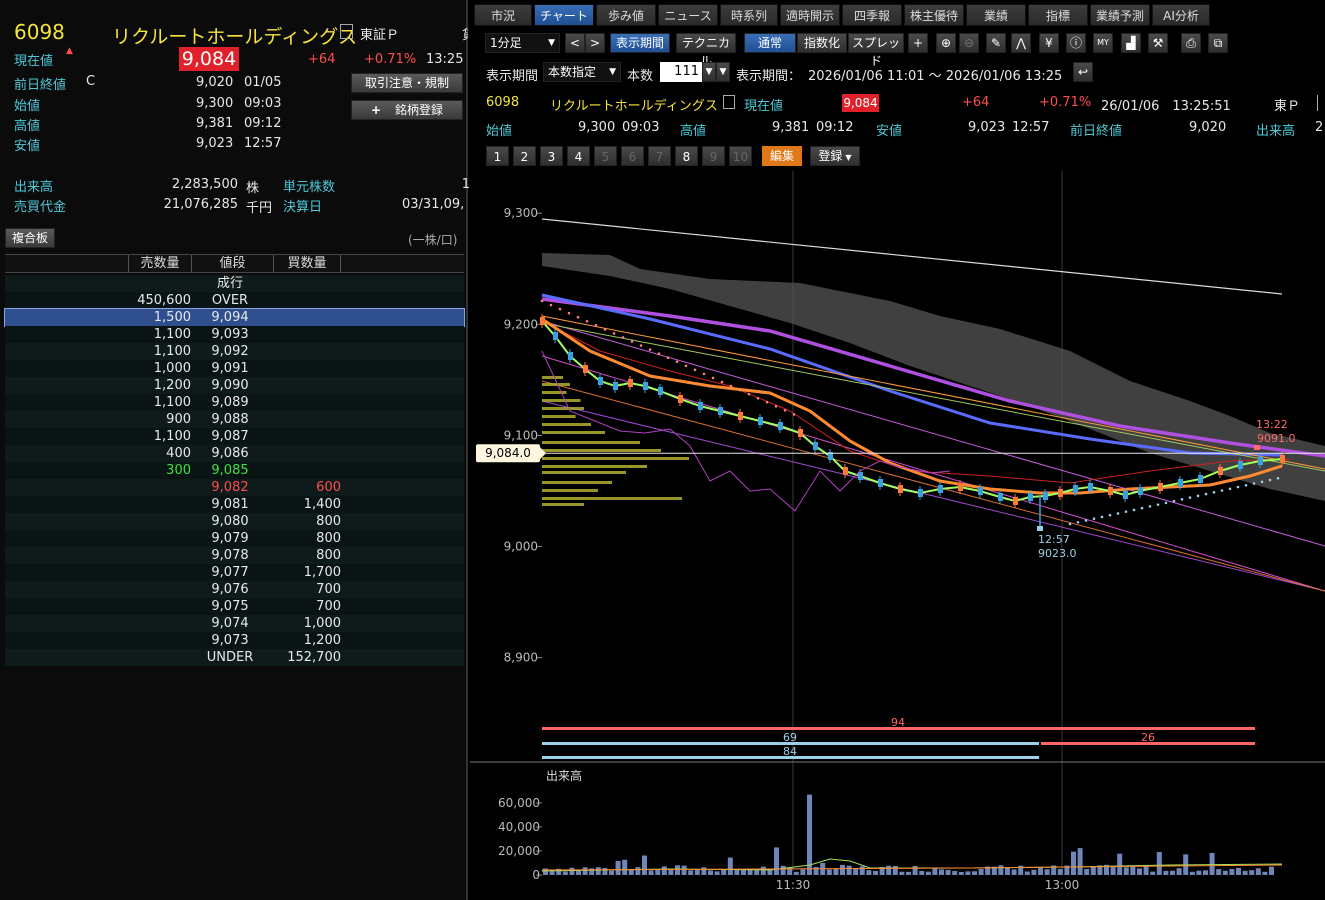  I want to click on page-button-5: 5, so click(605, 156).